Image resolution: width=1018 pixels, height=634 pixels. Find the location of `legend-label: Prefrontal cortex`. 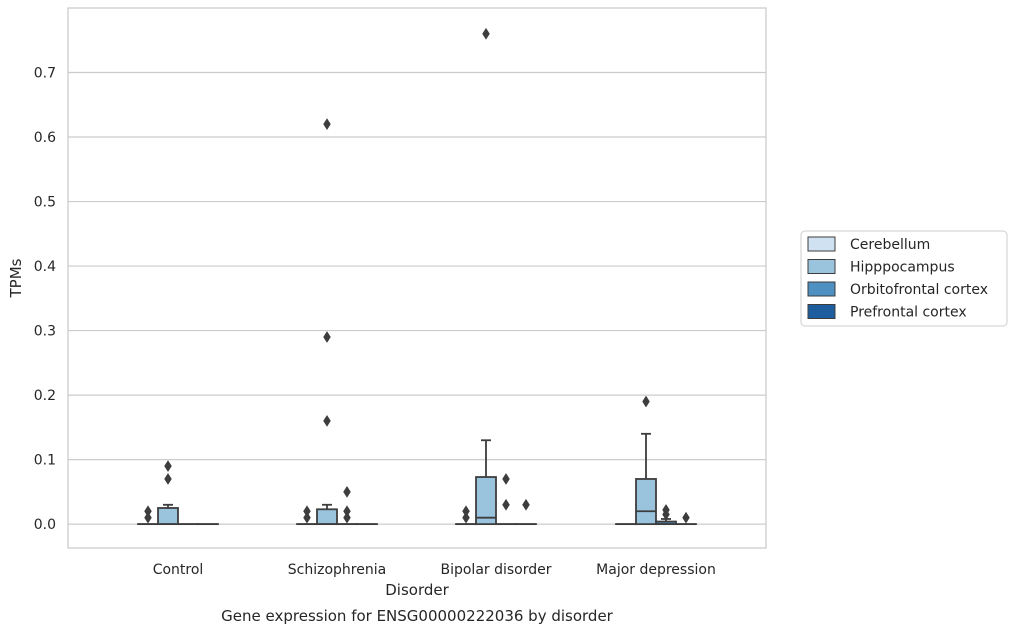

legend-label: Prefrontal cortex is located at coordinates (908, 313).